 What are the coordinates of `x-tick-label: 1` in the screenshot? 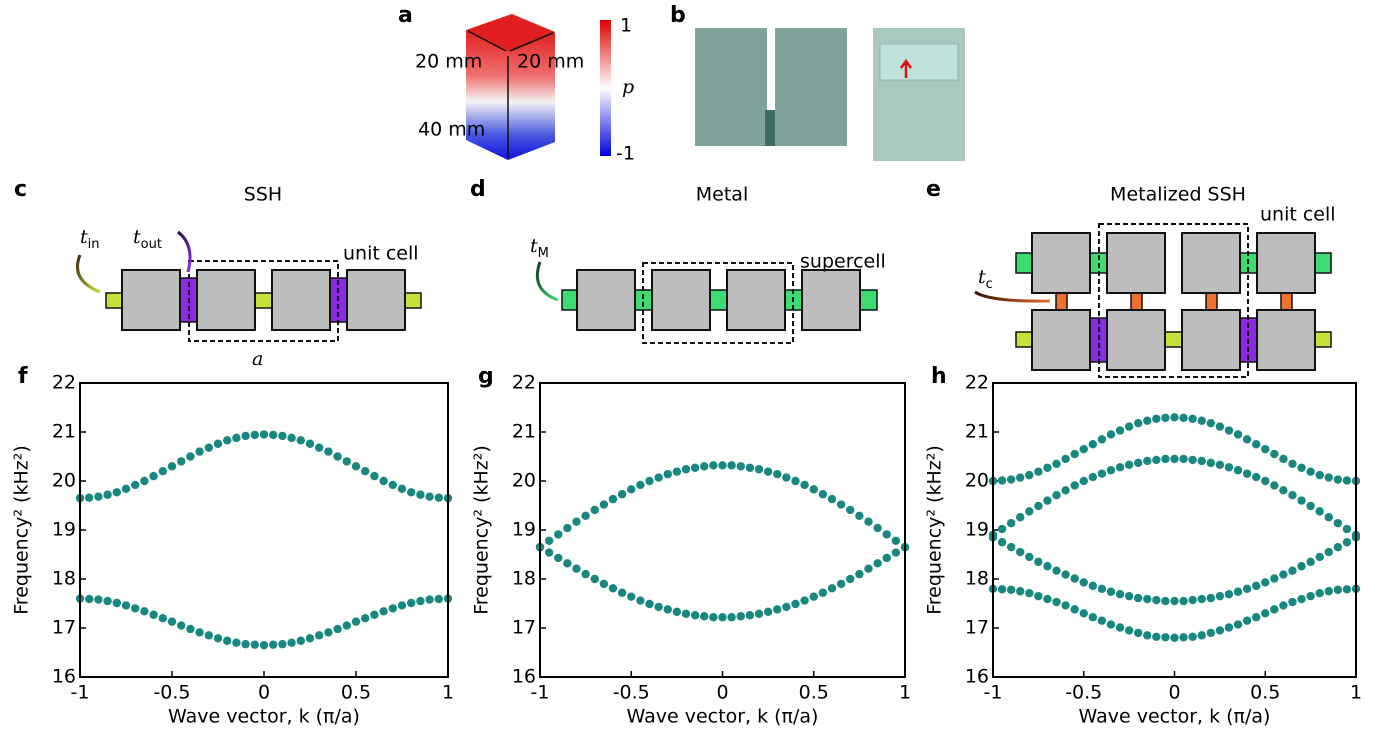 It's located at (1356, 693).